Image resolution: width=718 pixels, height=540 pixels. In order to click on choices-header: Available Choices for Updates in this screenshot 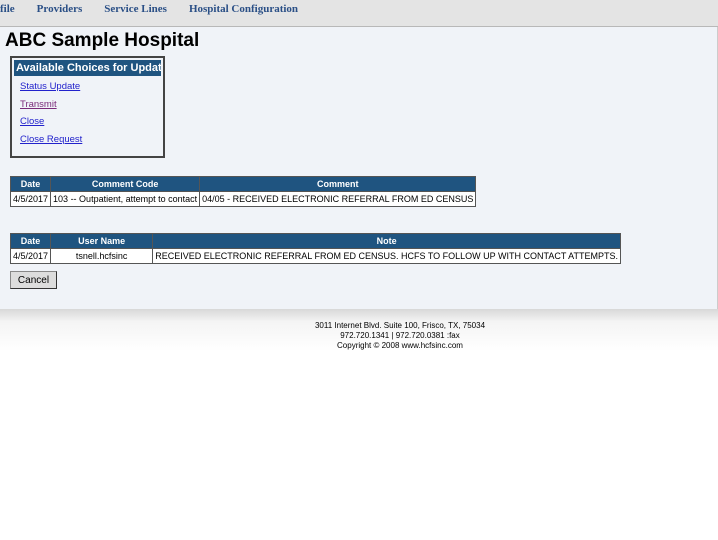, I will do `click(87, 68)`.